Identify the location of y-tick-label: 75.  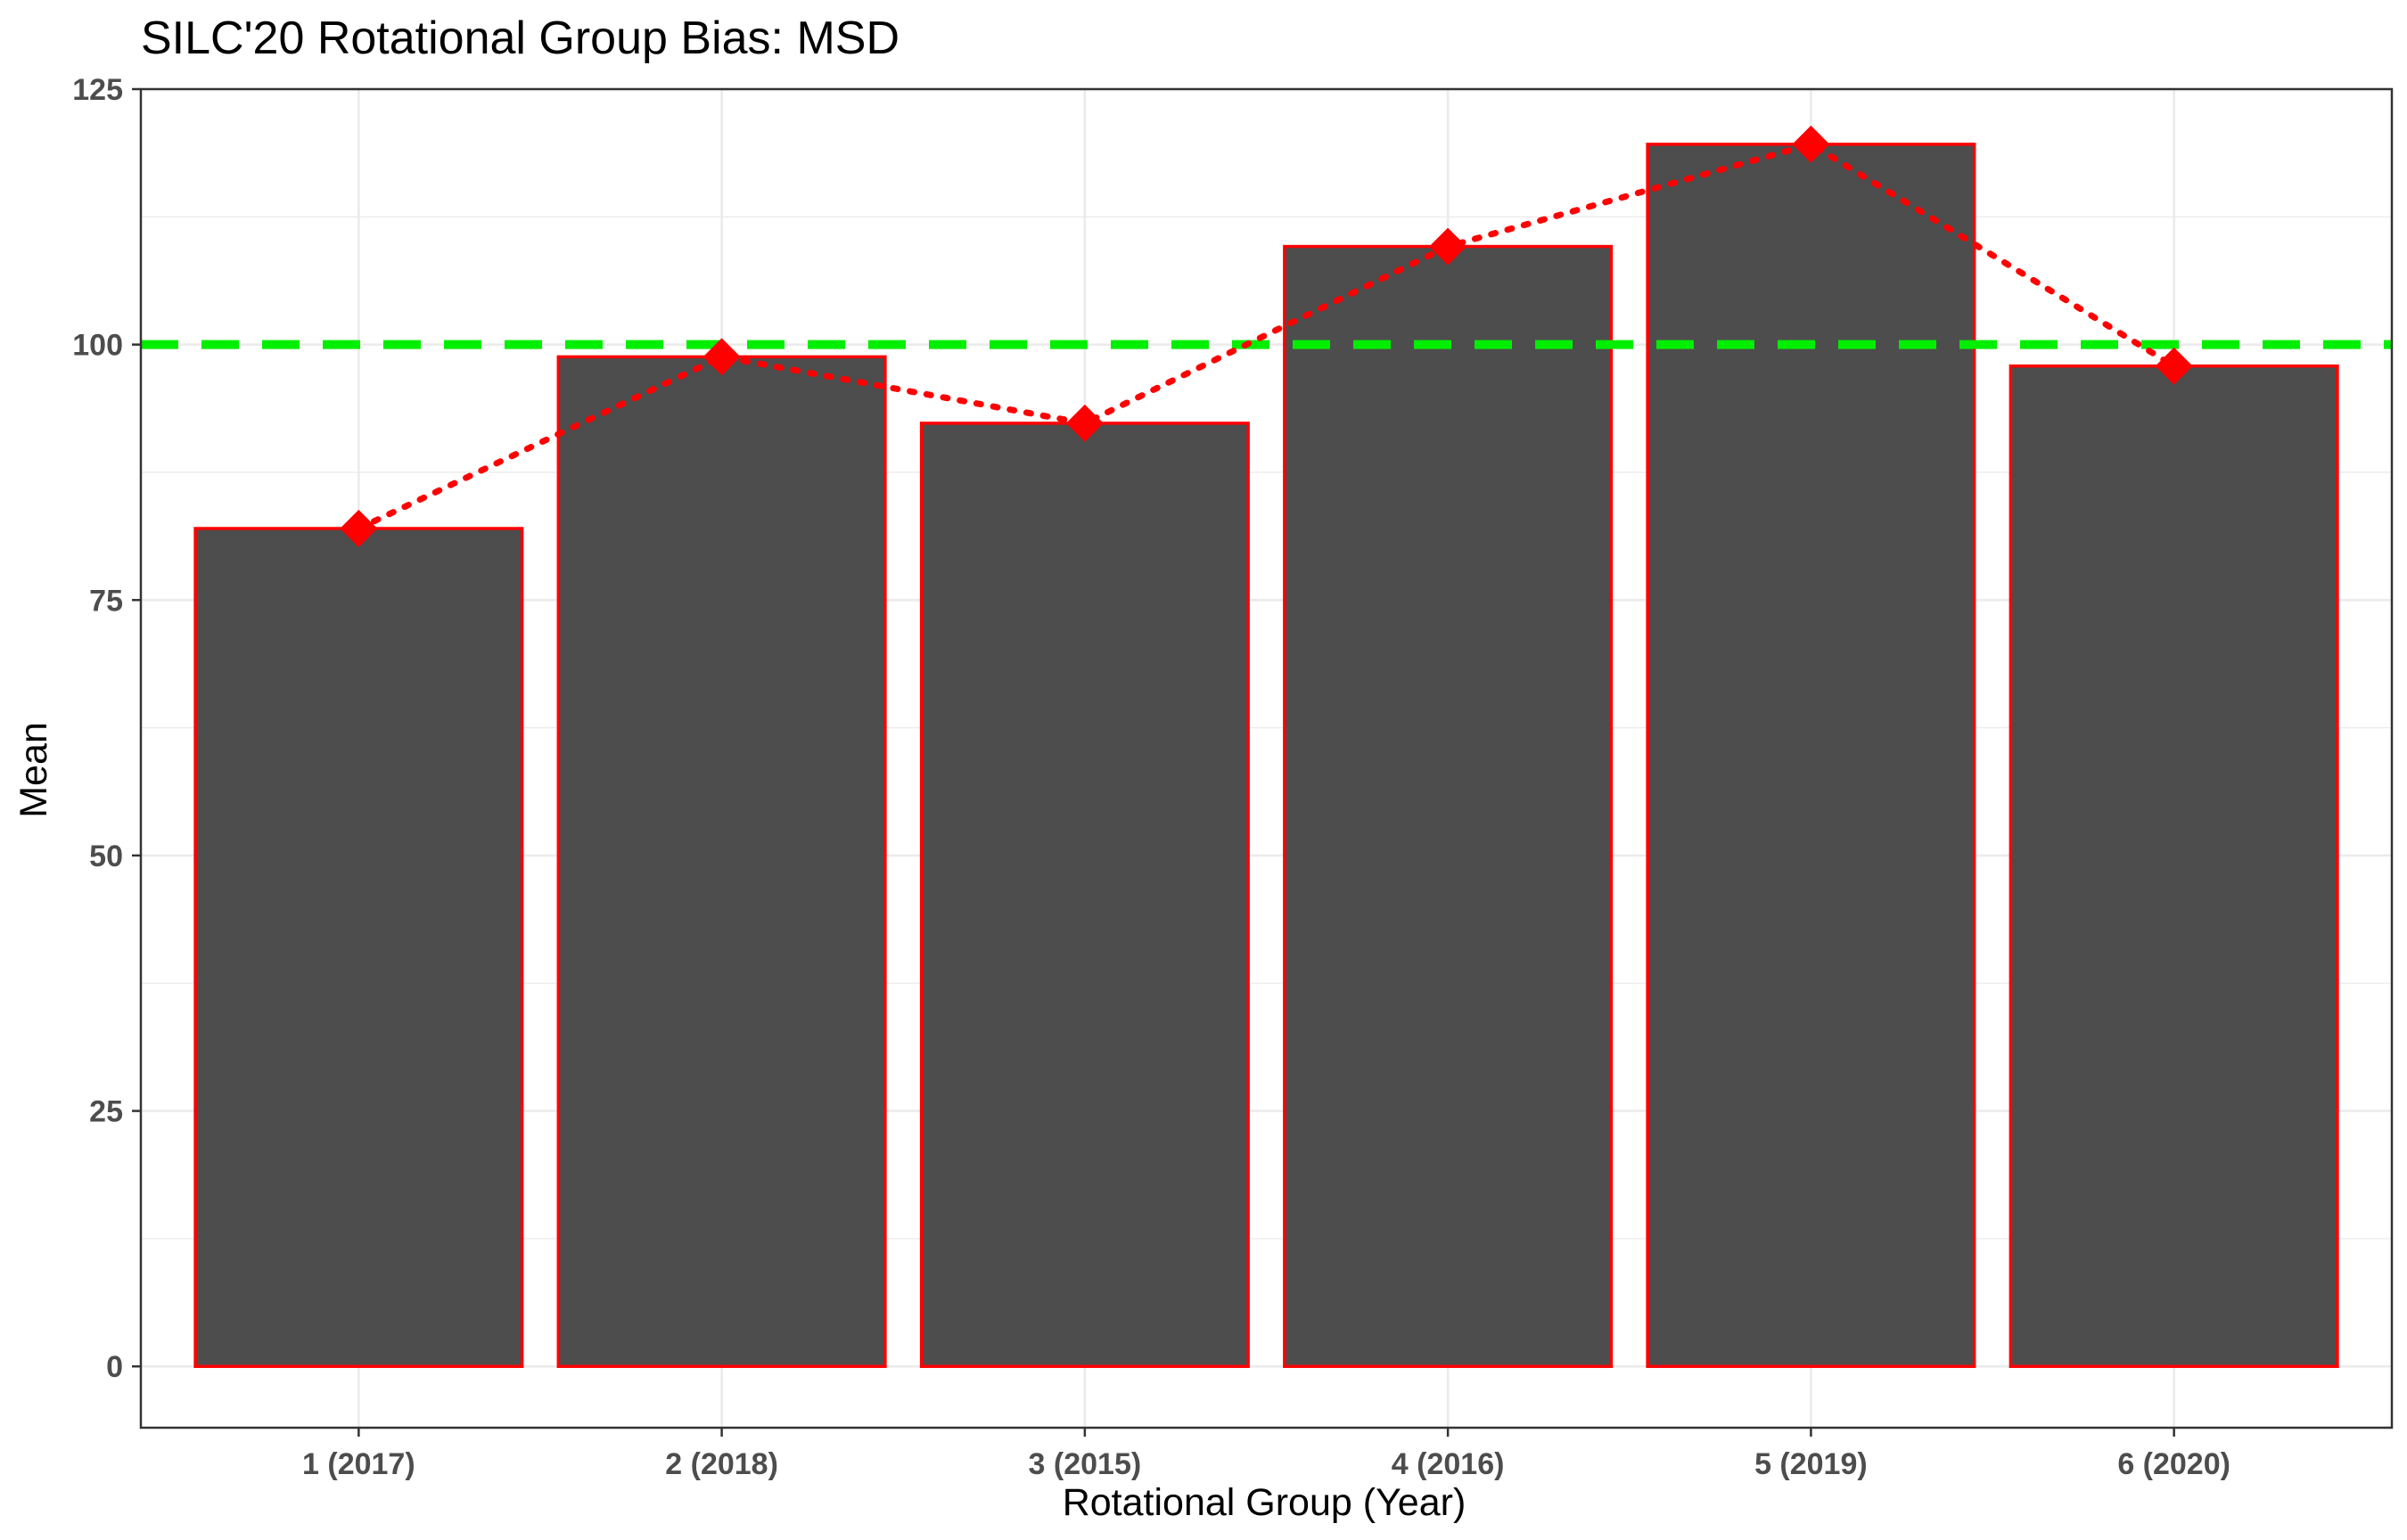
(106, 601).